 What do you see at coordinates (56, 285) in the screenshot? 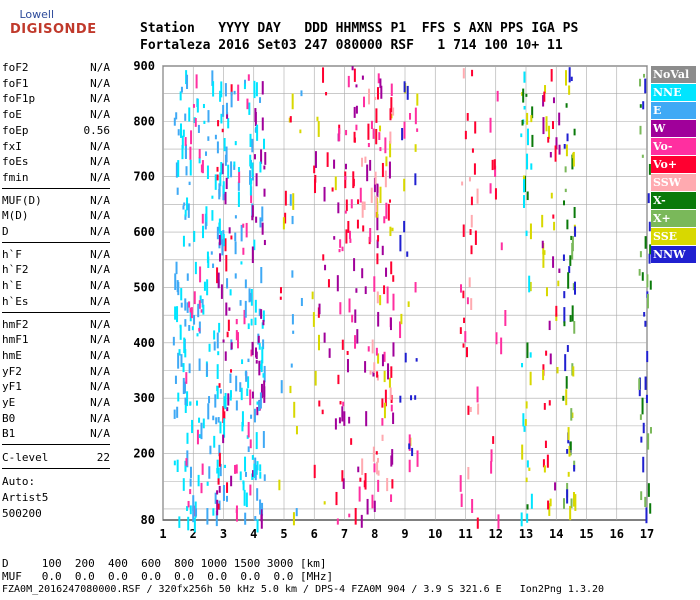
I see `param-row-he: h`E N/A` at bounding box center [56, 285].